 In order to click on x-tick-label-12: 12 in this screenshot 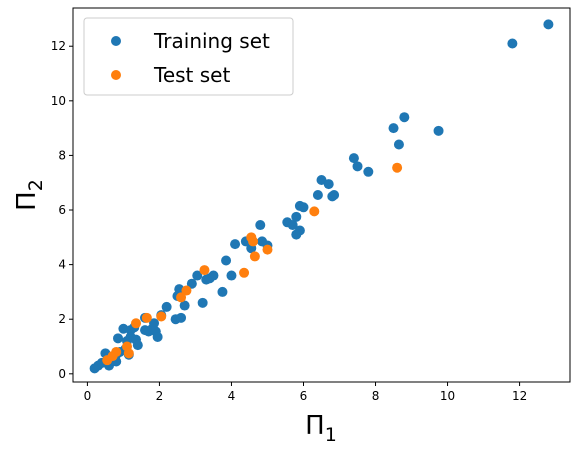, I will do `click(519, 396)`.